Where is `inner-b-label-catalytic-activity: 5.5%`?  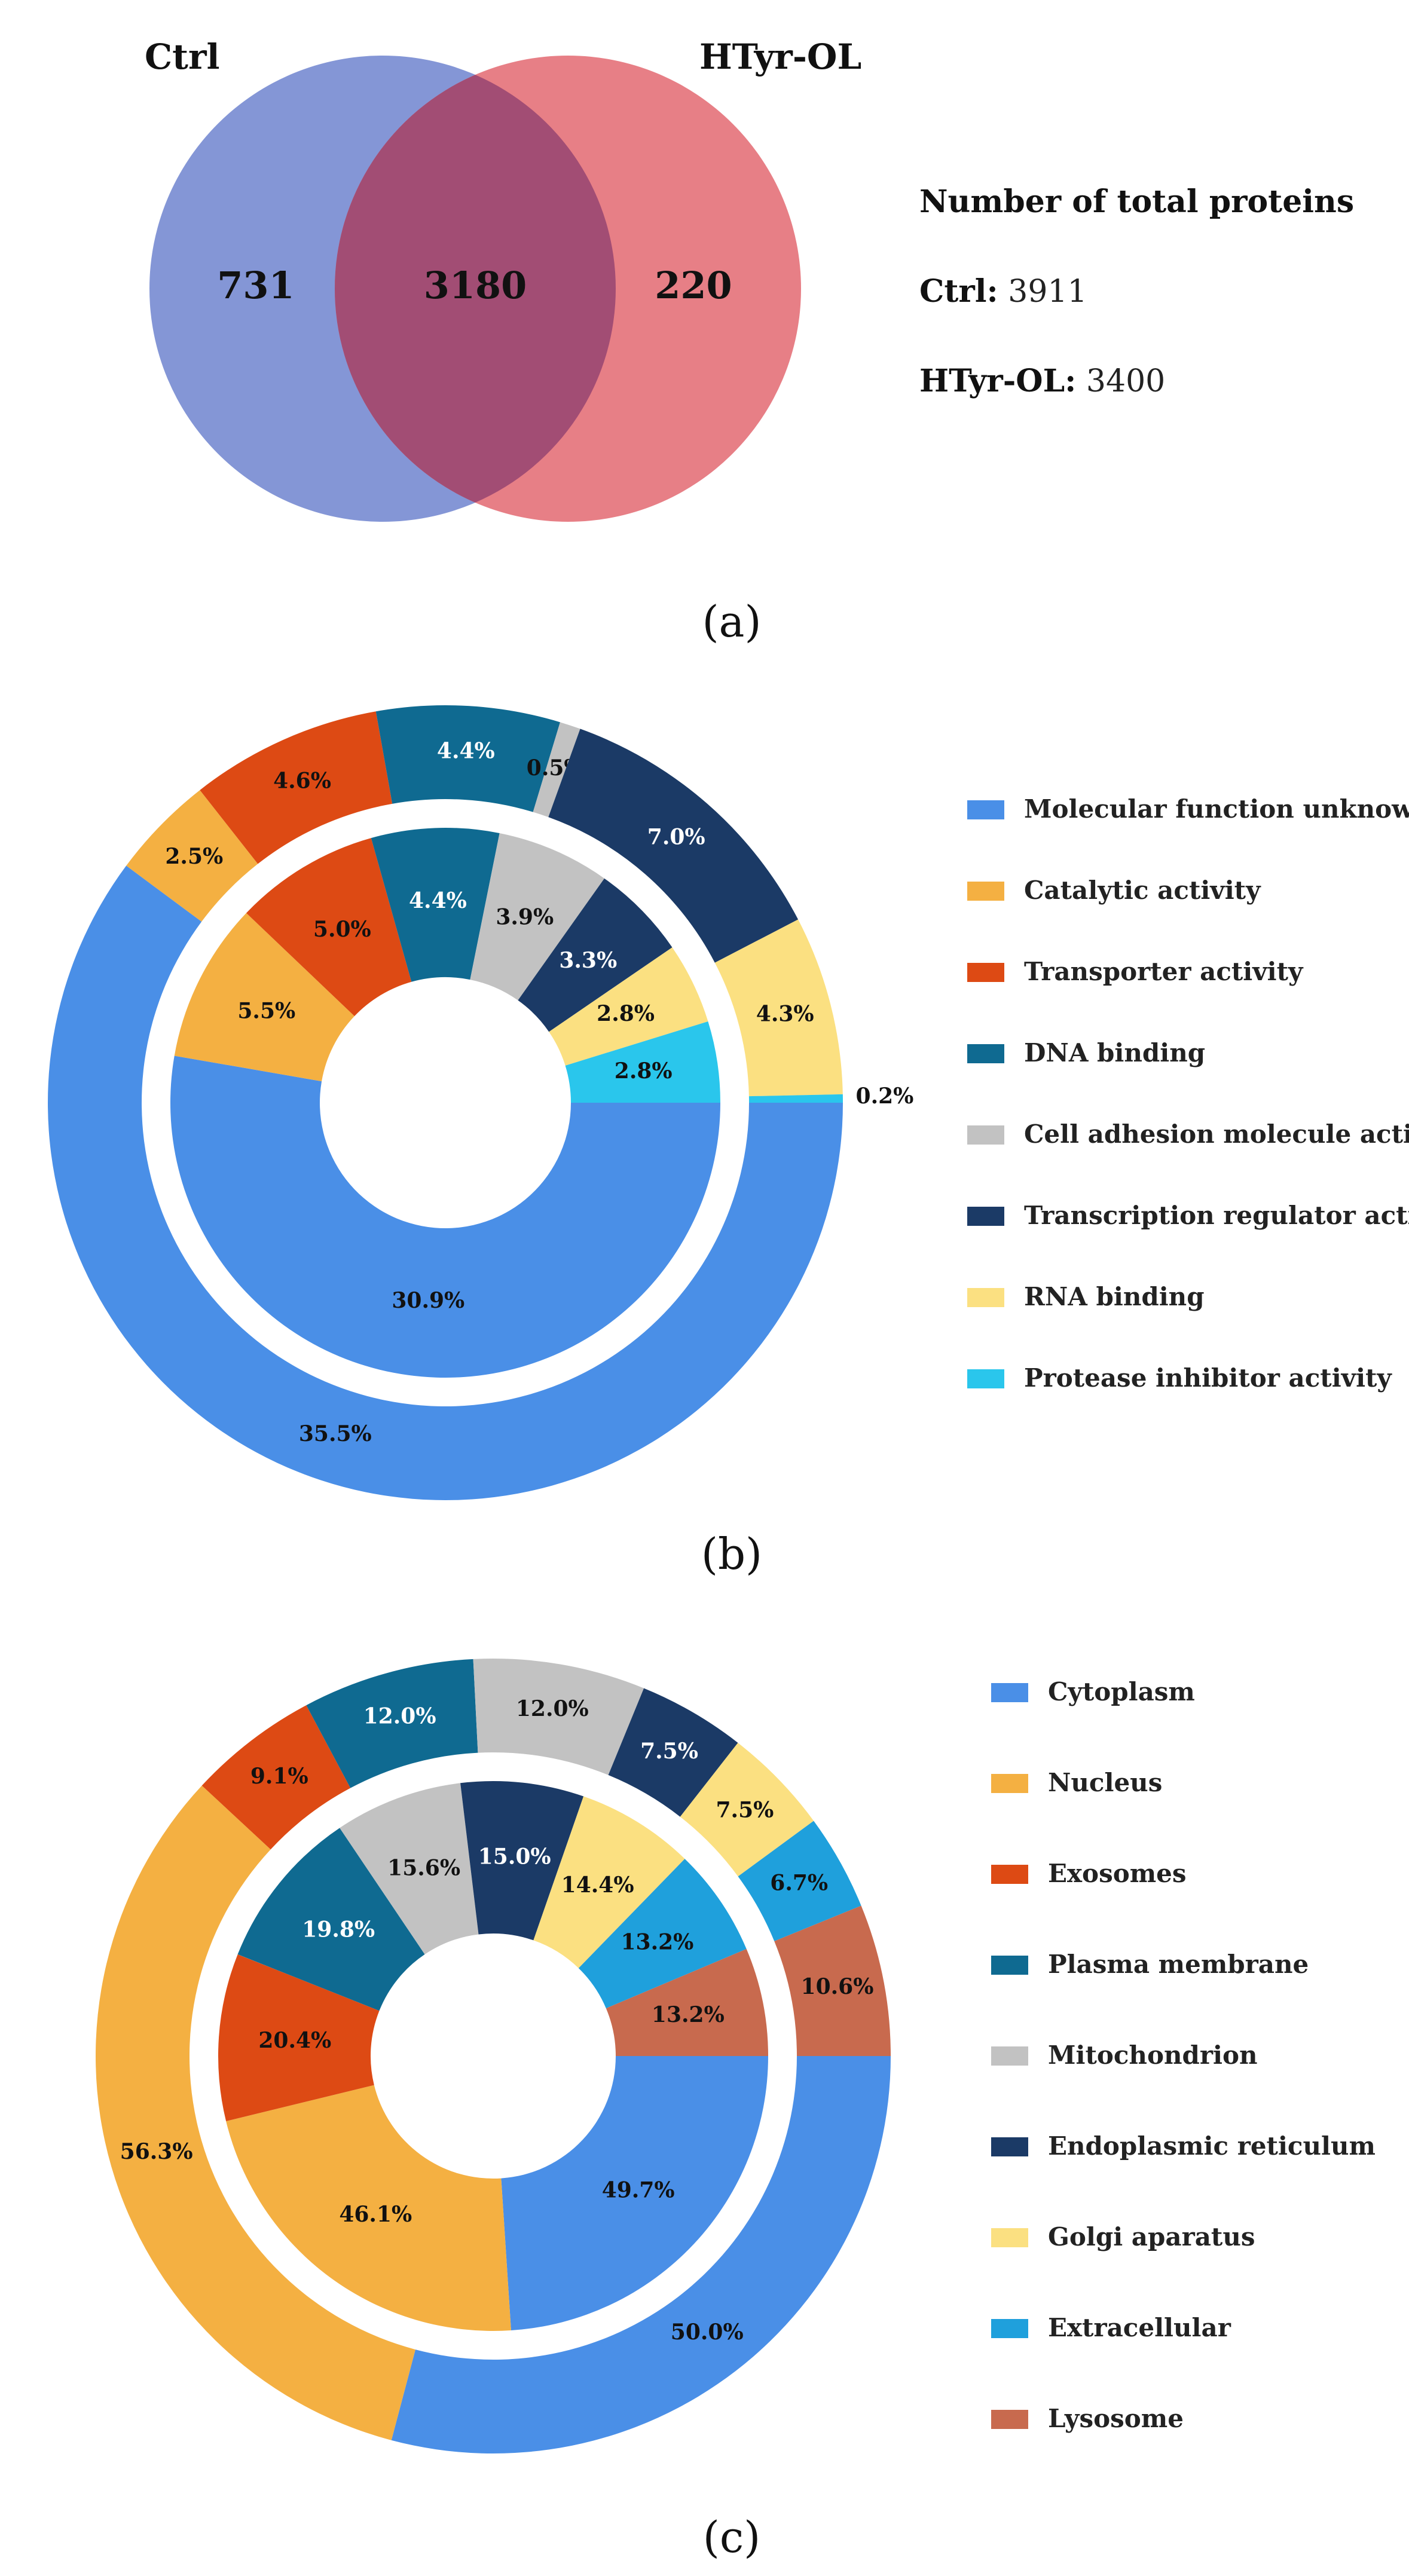
inner-b-label-catalytic-activity: 5.5% is located at coordinates (266, 1010).